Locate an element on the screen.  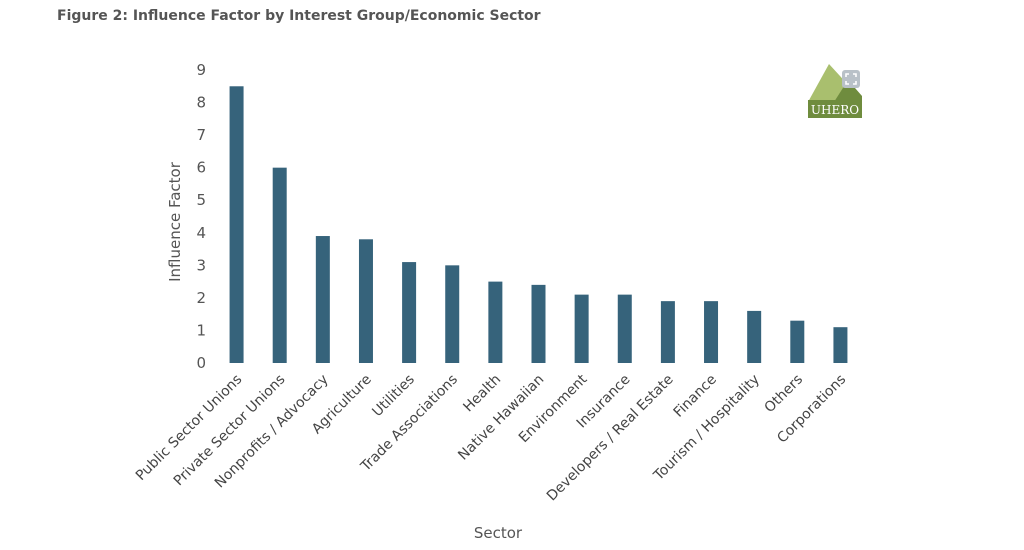
y-tick-label: 7 is located at coordinates (201, 135).